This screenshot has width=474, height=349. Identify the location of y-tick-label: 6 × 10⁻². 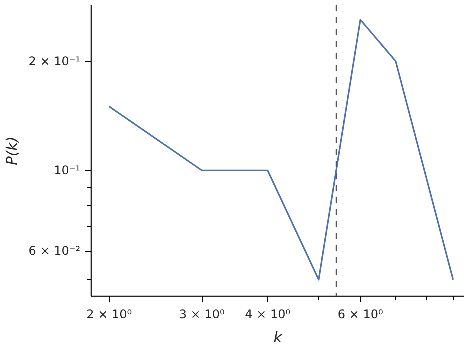
(54, 251).